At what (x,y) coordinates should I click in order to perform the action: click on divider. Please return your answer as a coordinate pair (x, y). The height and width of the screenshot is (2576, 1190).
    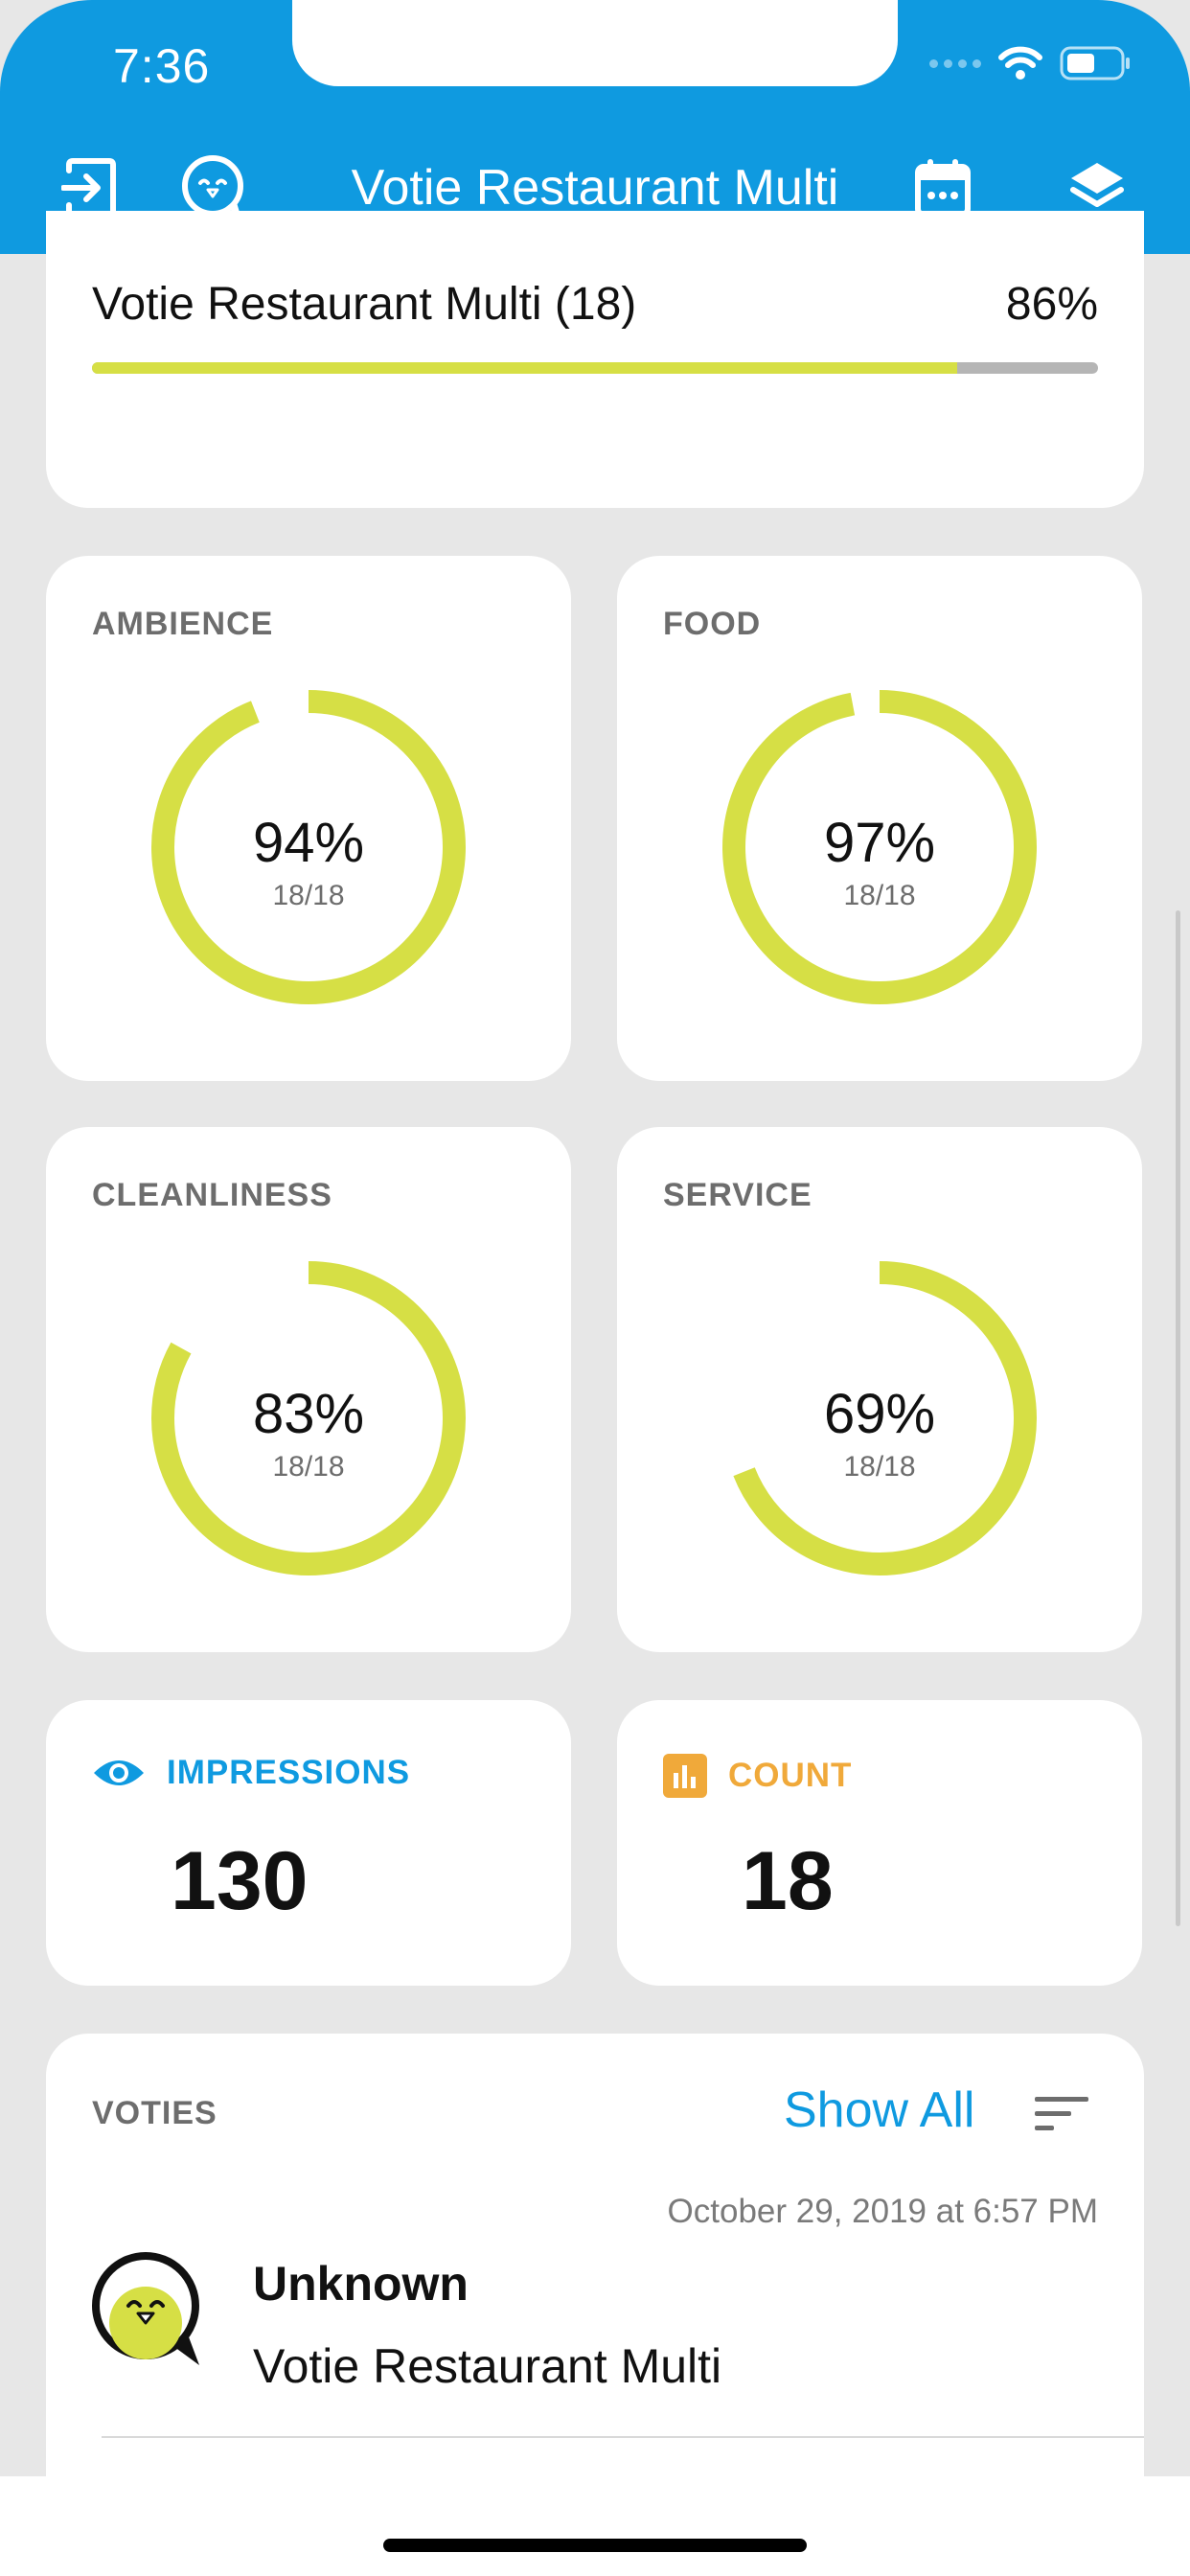
    Looking at the image, I should click on (623, 2437).